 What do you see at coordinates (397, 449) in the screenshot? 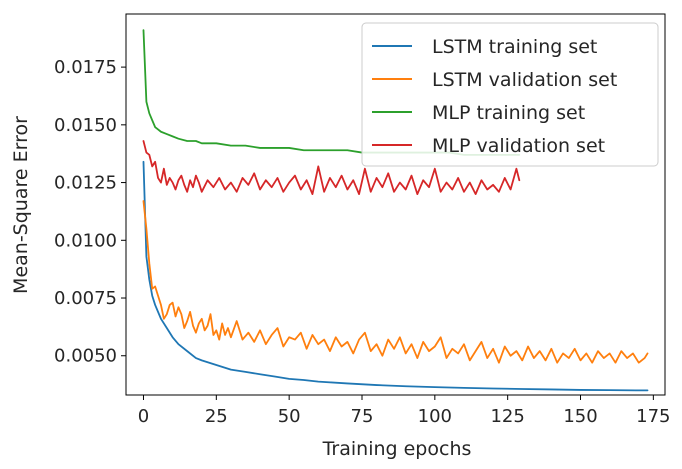
I see `x-axis-label: Training epochs` at bounding box center [397, 449].